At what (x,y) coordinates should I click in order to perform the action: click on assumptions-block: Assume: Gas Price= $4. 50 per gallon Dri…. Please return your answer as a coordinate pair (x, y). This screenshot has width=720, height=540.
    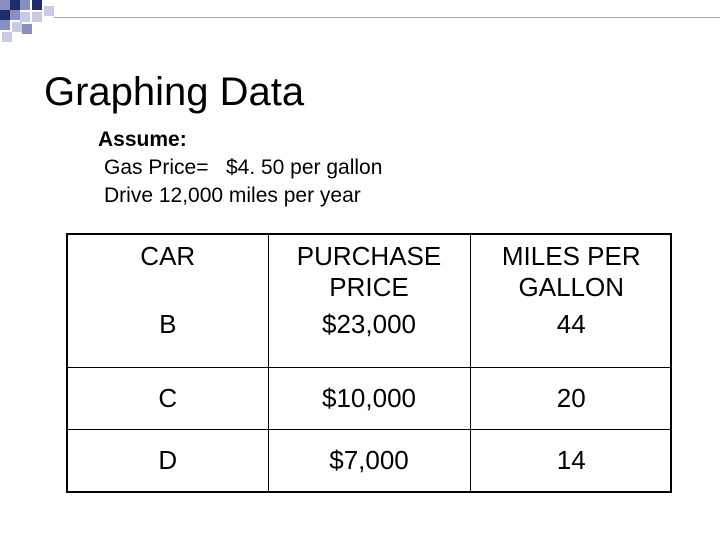
    Looking at the image, I should click on (240, 168).